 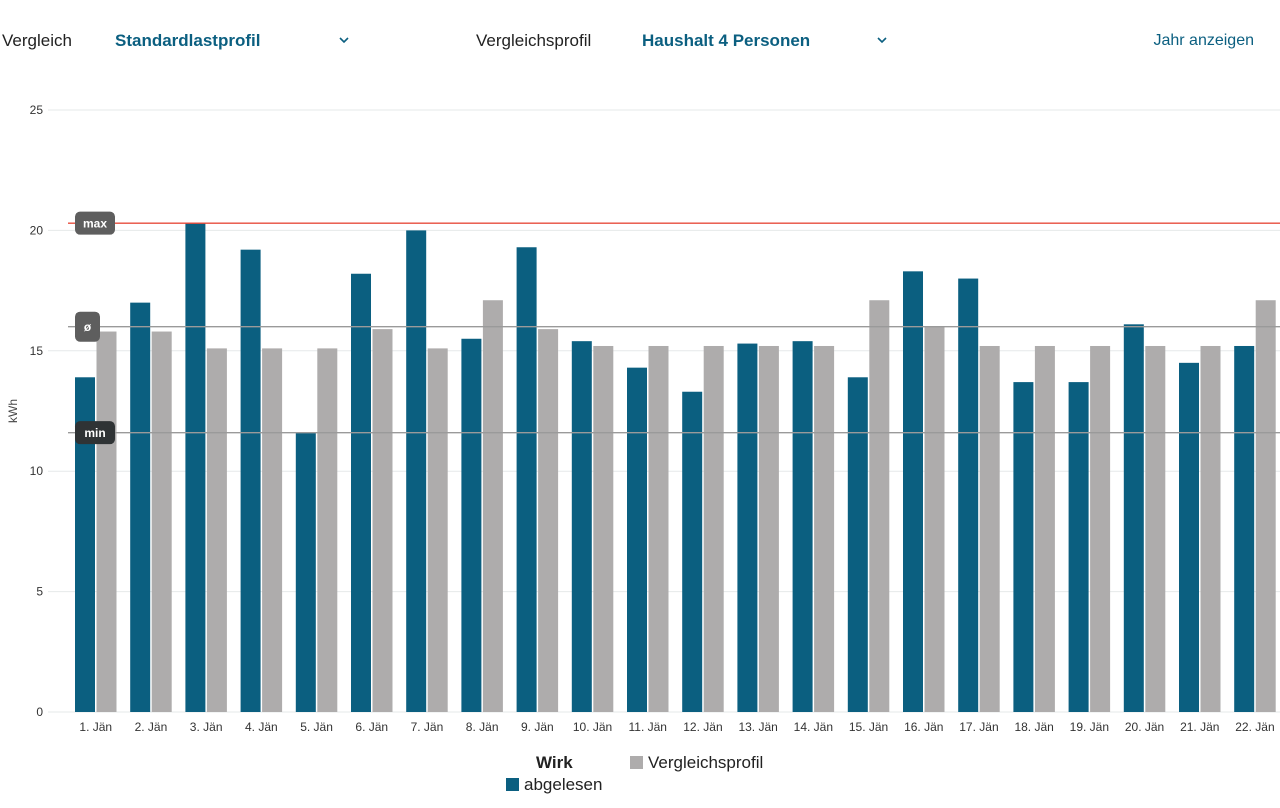 I want to click on legend-label-vergleichsprofil: Vergleichsprofil, so click(x=706, y=762).